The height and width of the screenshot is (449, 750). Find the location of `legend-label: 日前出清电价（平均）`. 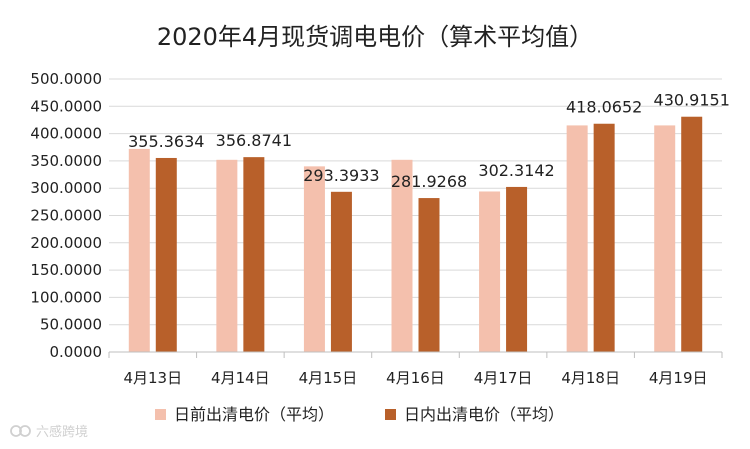

legend-label: 日前出清电价（平均） is located at coordinates (254, 414).